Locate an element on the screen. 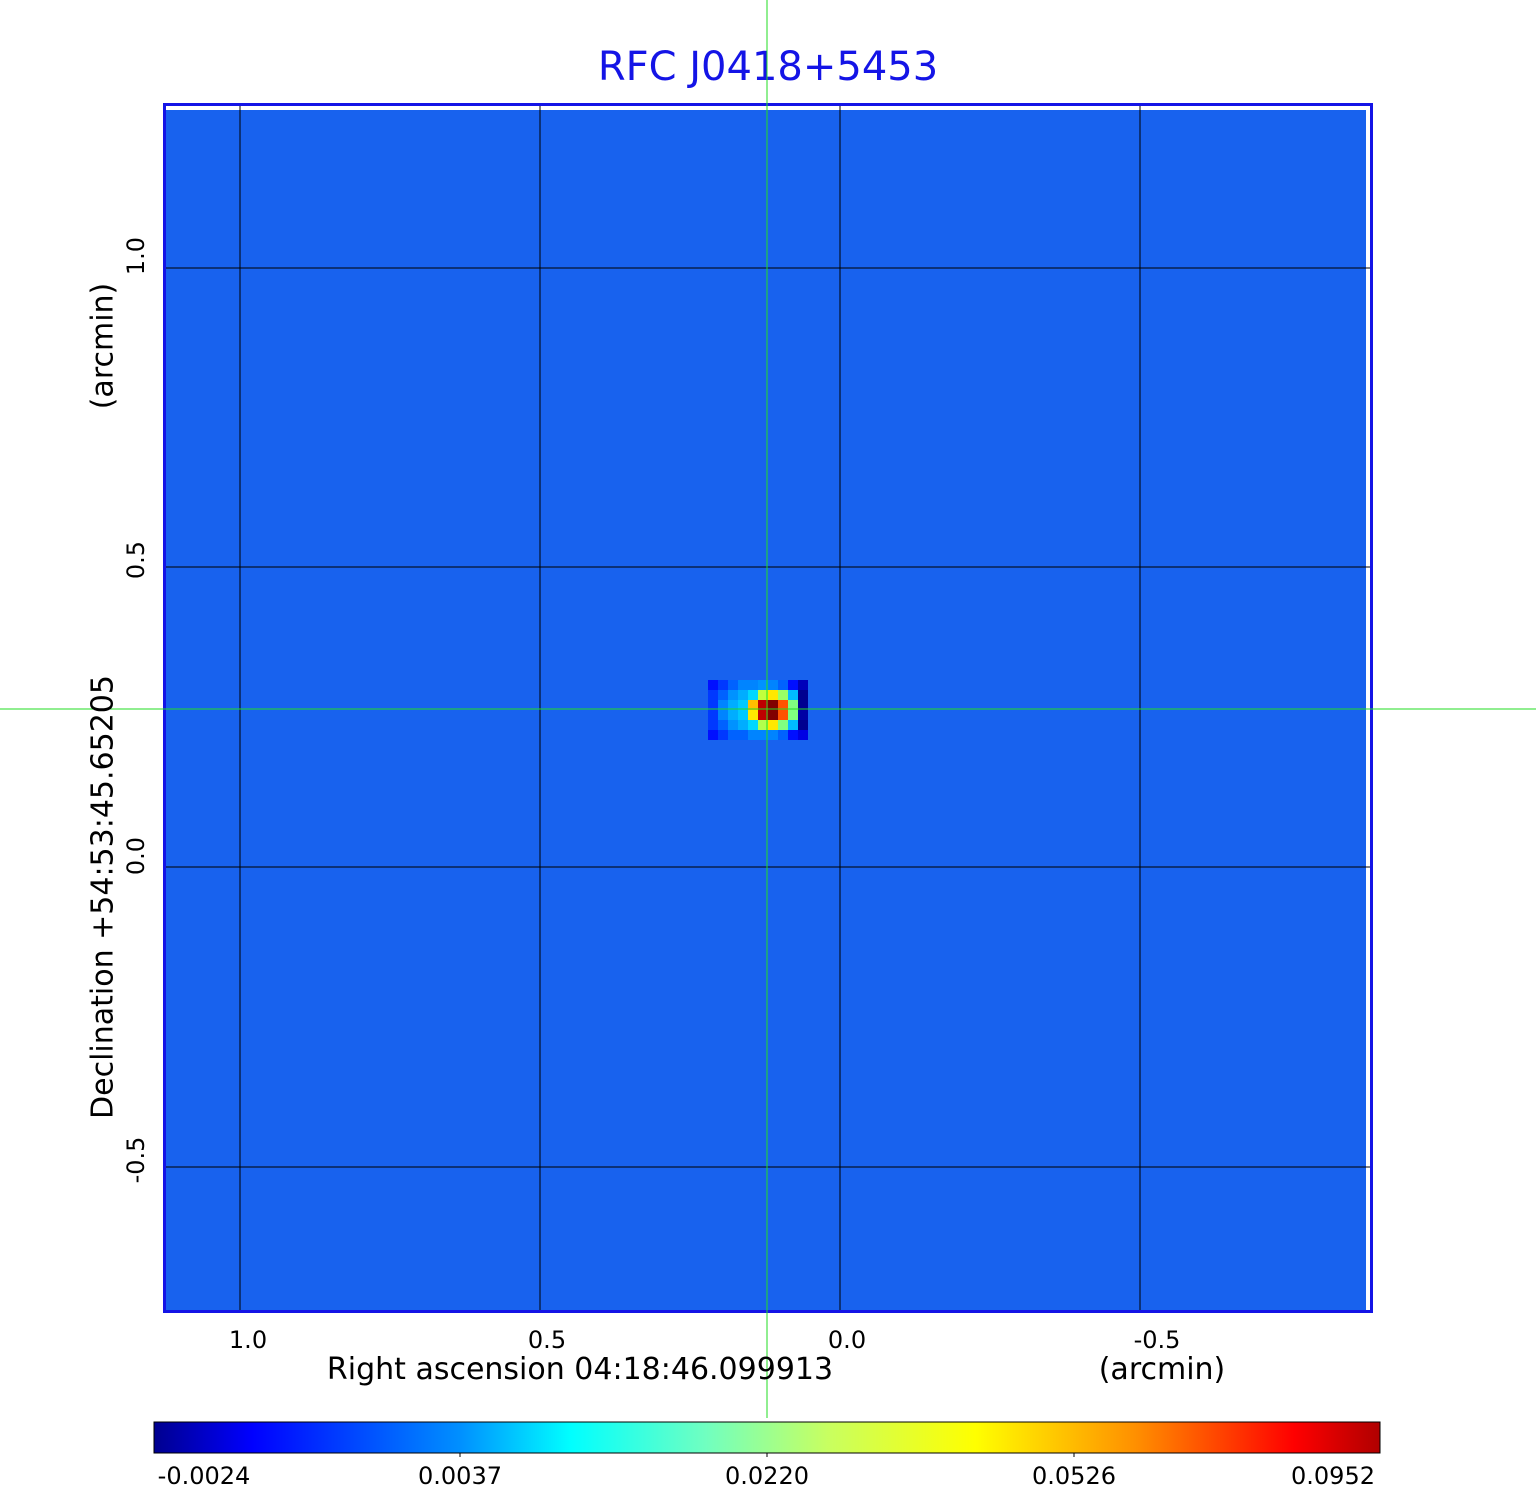 Image resolution: width=1536 pixels, height=1511 pixels. colorbar-tick-label: 0.0952 is located at coordinates (1333, 1476).